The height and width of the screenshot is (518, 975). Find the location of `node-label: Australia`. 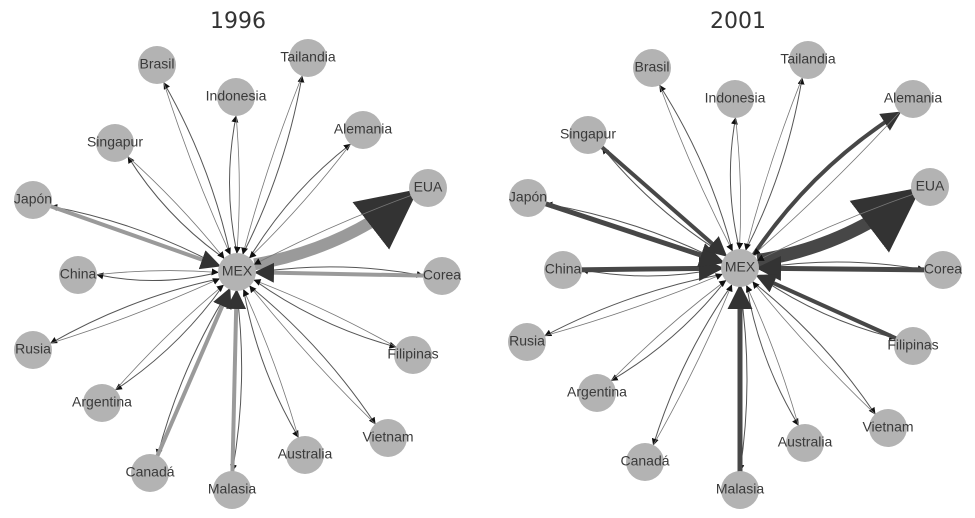

node-label: Australia is located at coordinates (305, 454).